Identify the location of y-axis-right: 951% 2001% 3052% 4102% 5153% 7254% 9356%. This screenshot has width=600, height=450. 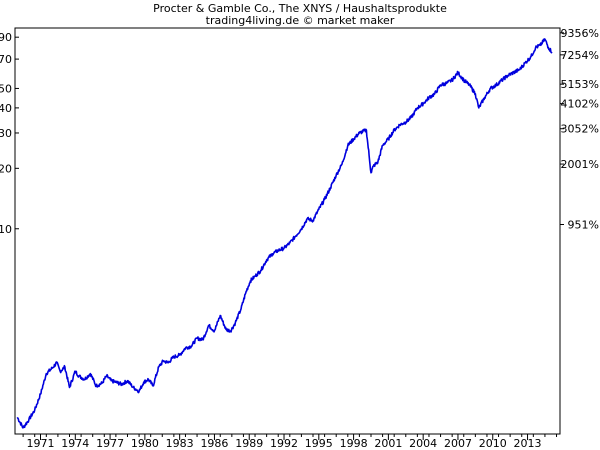
(579, 129).